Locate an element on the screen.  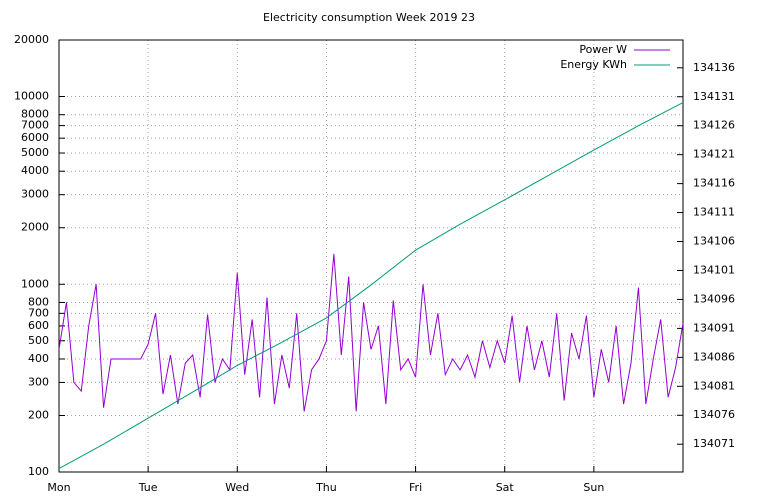
x-tick-label: Tue is located at coordinates (148, 487).